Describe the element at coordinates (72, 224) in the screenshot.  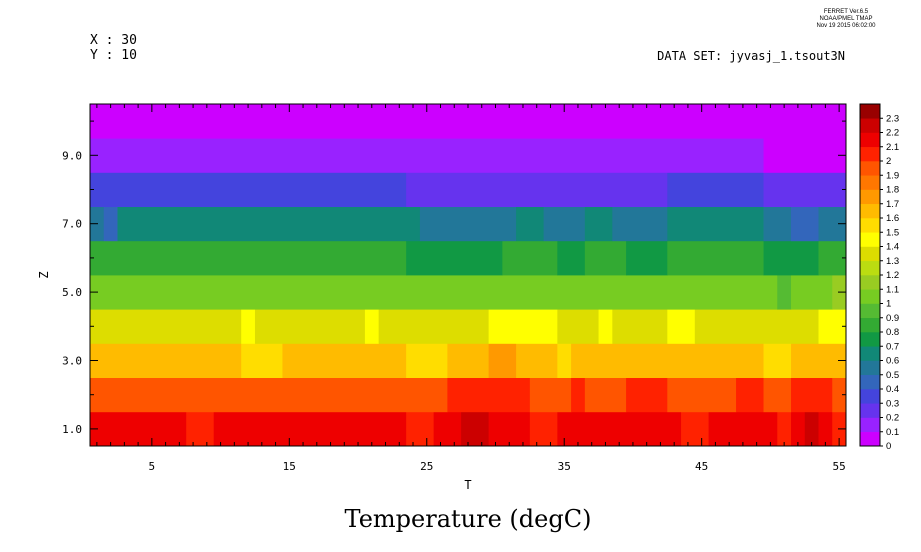
I see `y-tick-label: 7.0` at that location.